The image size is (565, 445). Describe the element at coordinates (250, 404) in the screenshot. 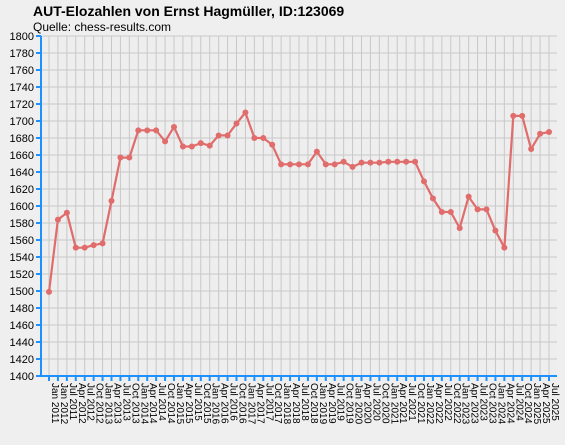

I see `x-tick-label: Jan 2017` at that location.